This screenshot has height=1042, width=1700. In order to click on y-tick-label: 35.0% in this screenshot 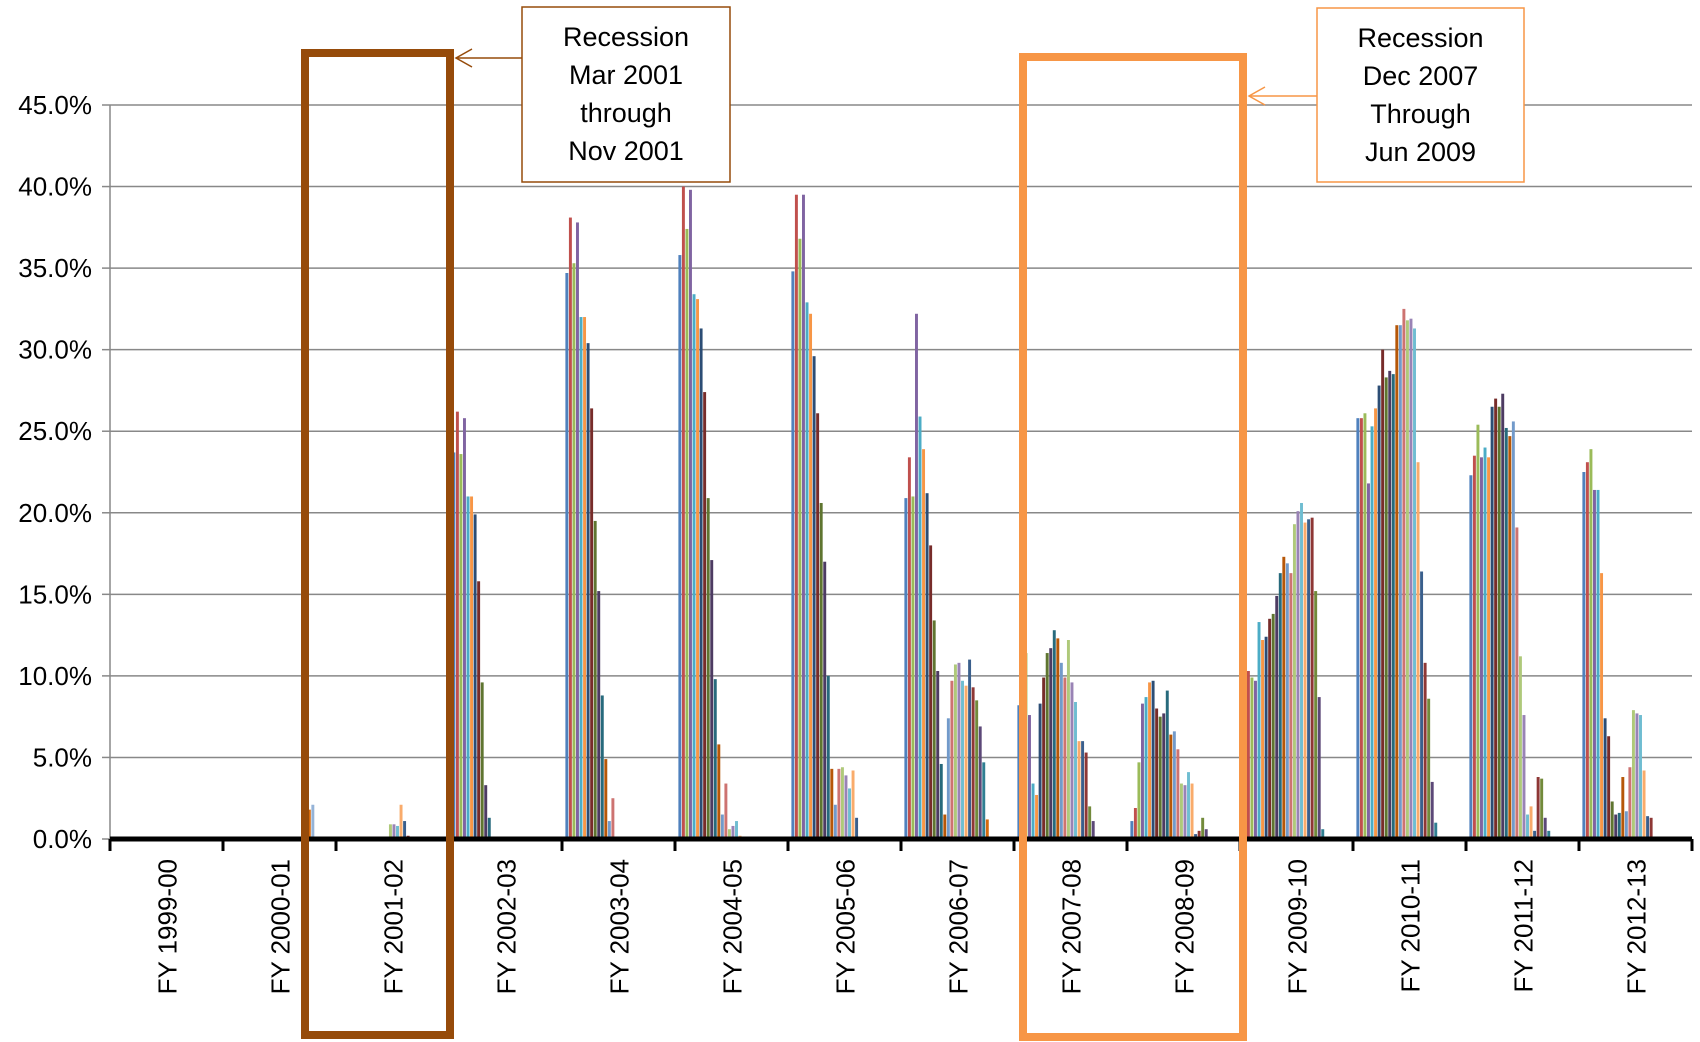, I will do `click(55, 268)`.